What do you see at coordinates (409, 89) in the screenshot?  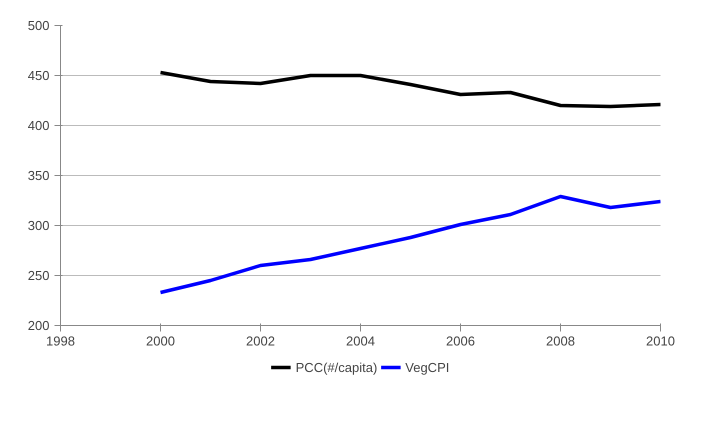 I see `line-series` at bounding box center [409, 89].